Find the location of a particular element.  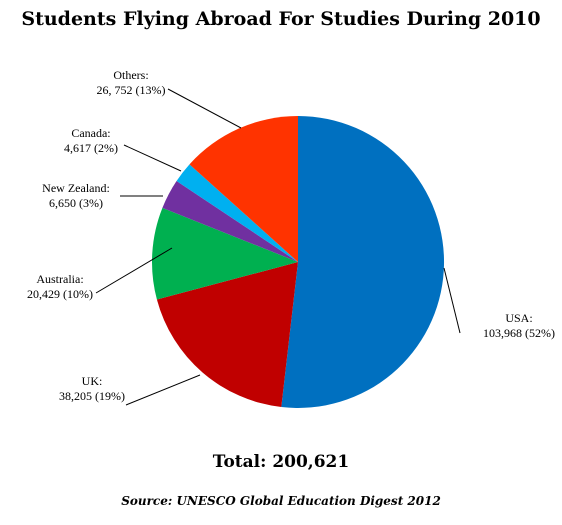

slice-label-others: Others: 26, 752 (13%) is located at coordinates (131, 82).